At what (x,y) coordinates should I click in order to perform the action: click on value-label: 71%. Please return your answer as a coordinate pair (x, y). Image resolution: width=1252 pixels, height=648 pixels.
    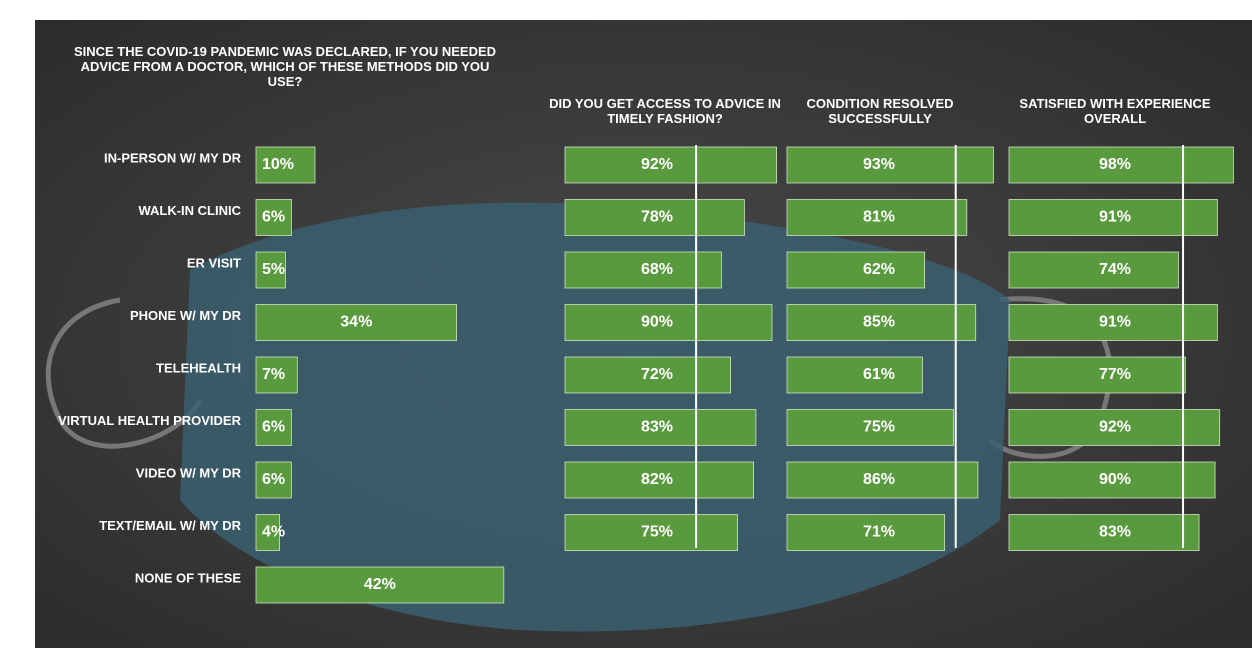
    Looking at the image, I should click on (879, 532).